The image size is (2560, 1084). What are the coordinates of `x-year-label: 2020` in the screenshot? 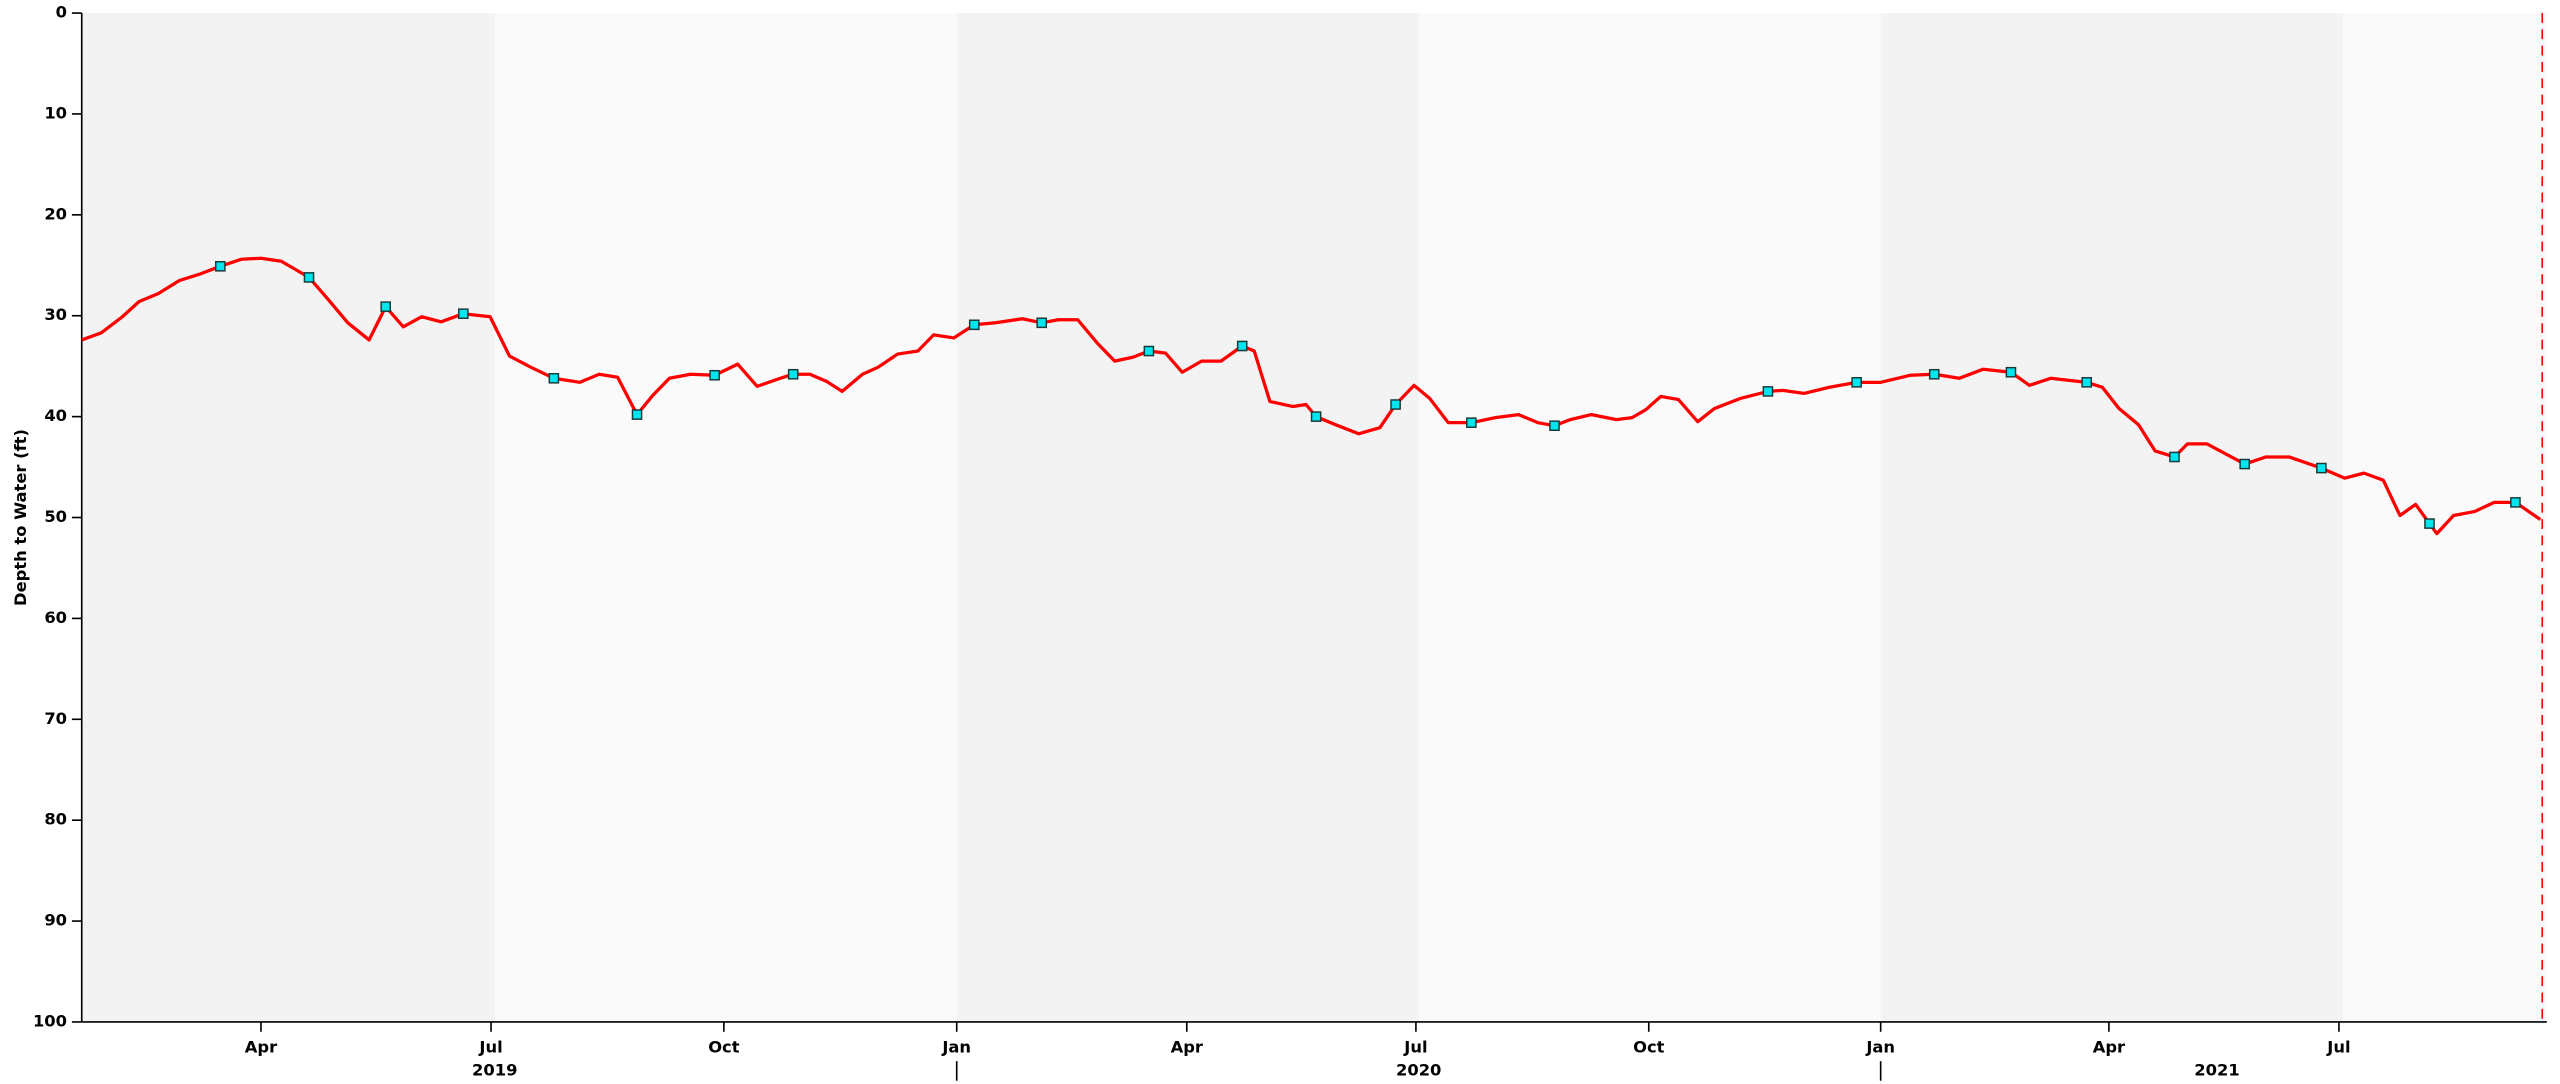 It's located at (1418, 1069).